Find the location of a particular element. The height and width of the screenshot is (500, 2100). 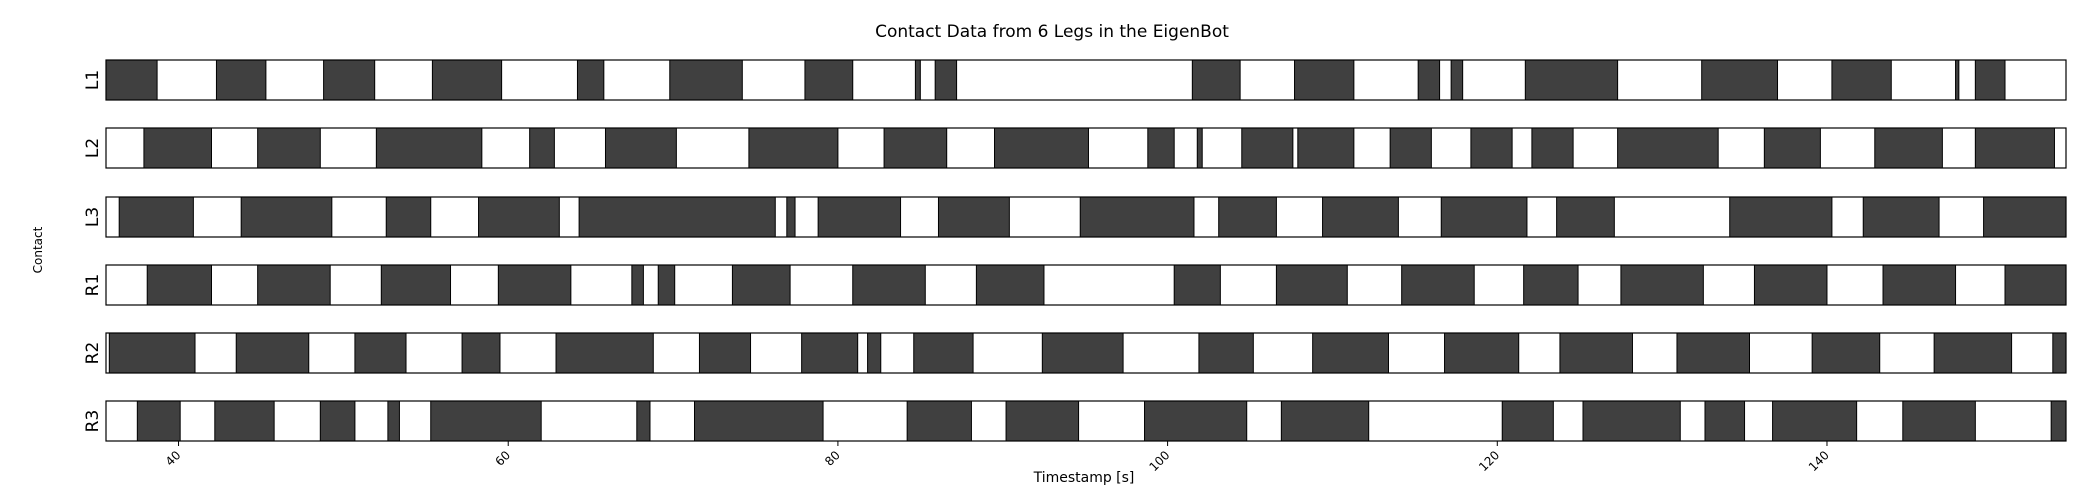

x-tick-label-80: 80 is located at coordinates (832, 458).